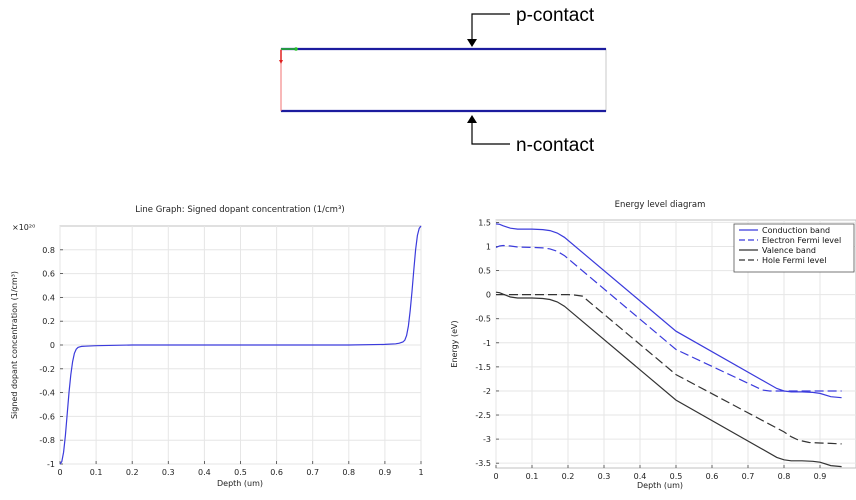 This screenshot has height=500, width=856. Describe the element at coordinates (484, 271) in the screenshot. I see `y-tick-label: 0.5` at that location.